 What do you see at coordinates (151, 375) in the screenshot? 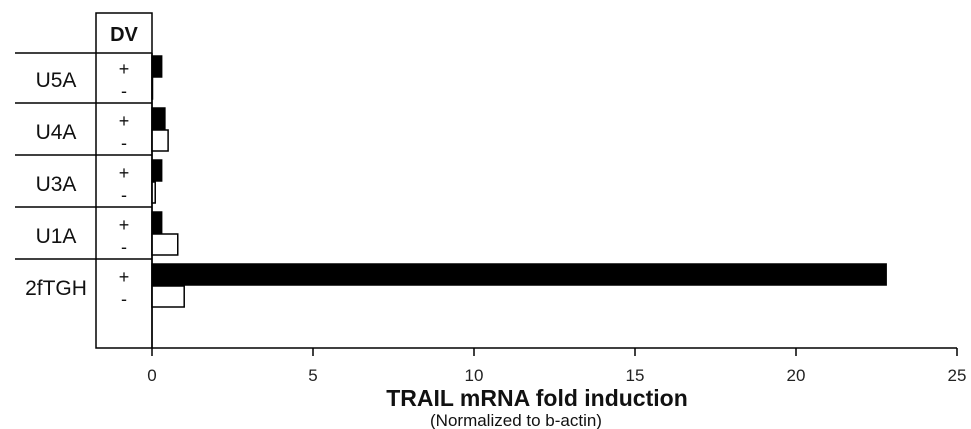
I see `x-tick-label: 0` at bounding box center [151, 375].